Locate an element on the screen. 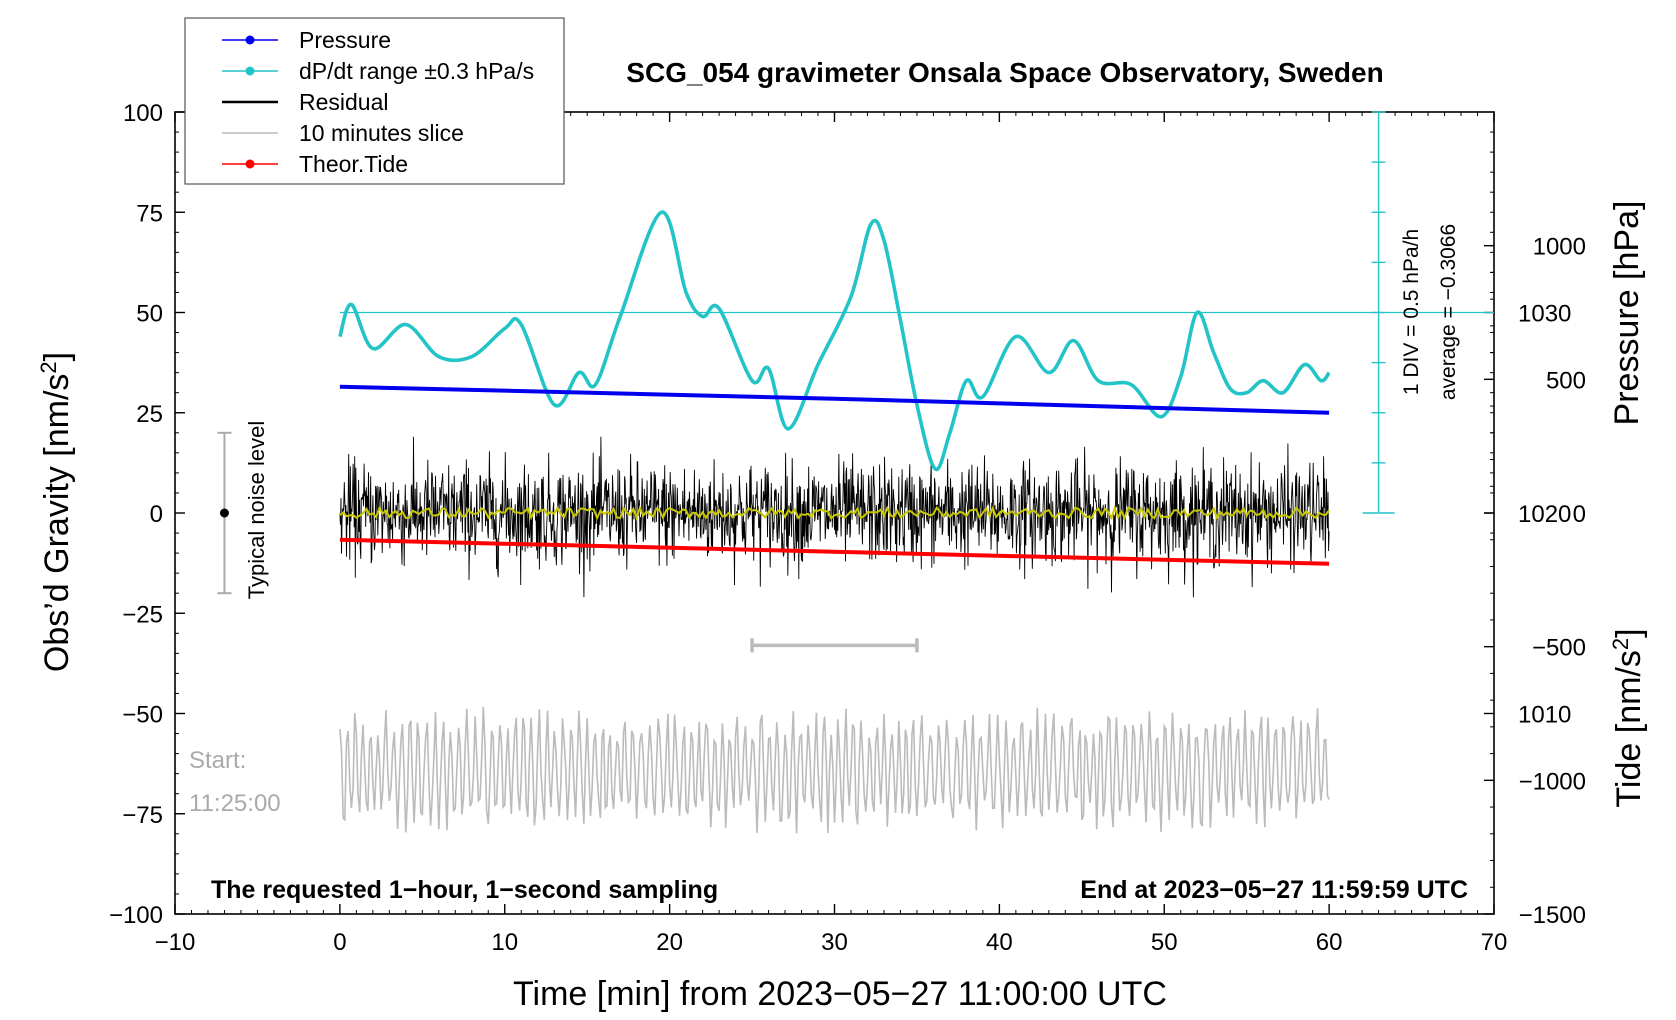 Image resolution: width=1676 pixels, height=1020 pixels. y-axis-label-gravity-text: Obs’d Gravity [nm/s is located at coordinates (57, 523).